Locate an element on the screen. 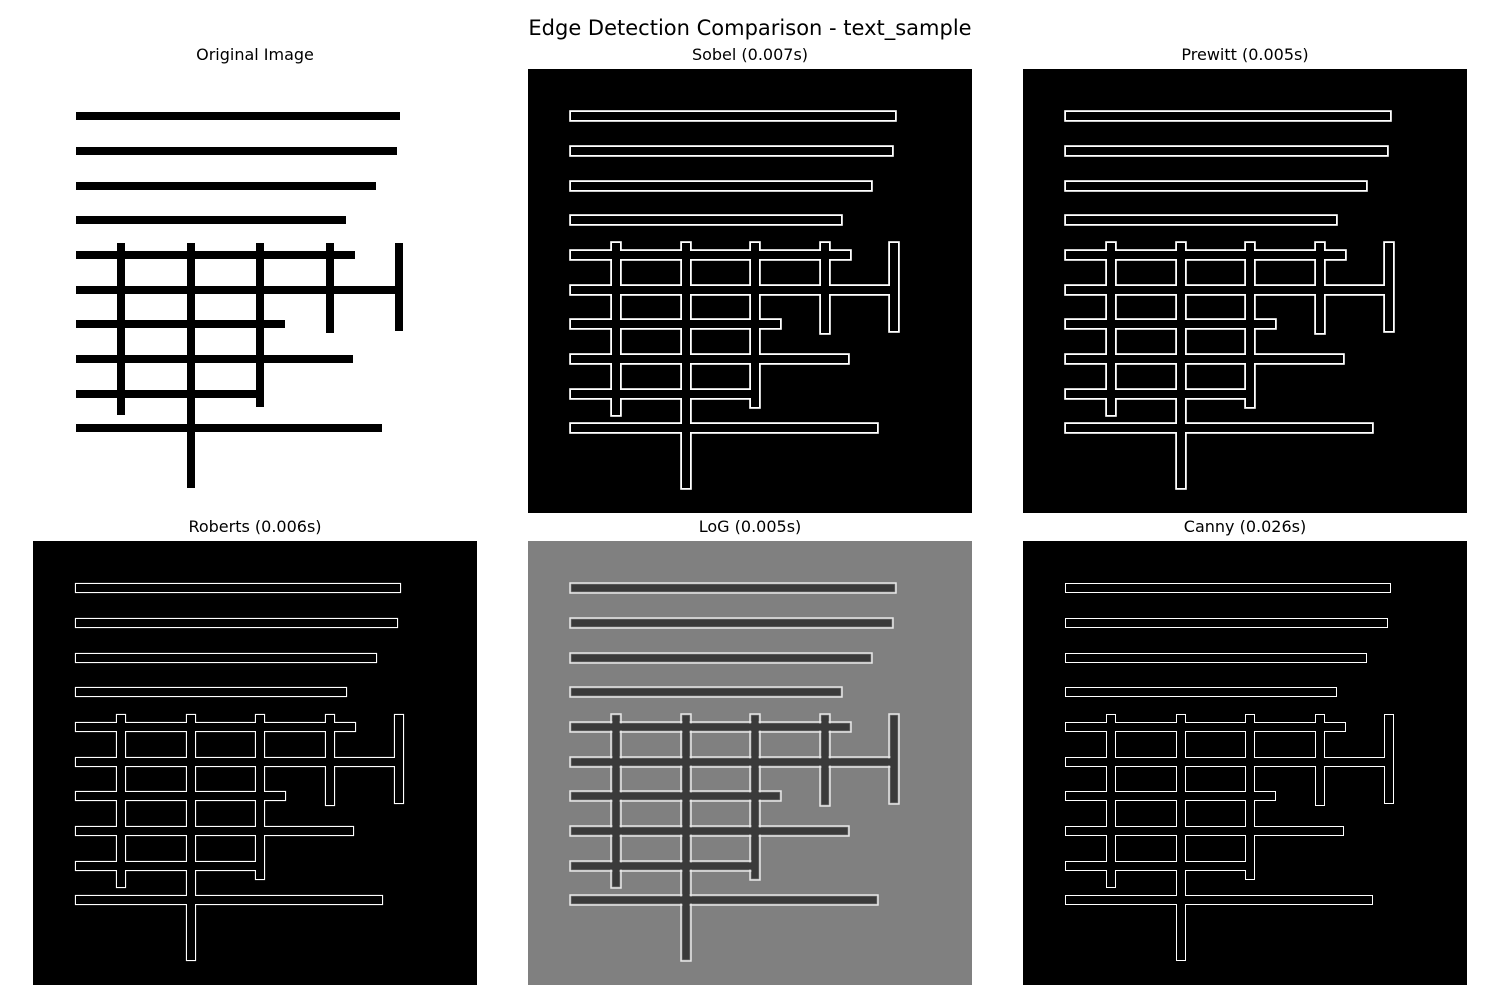 This screenshot has width=1500, height=1000. panel-log is located at coordinates (750, 763).